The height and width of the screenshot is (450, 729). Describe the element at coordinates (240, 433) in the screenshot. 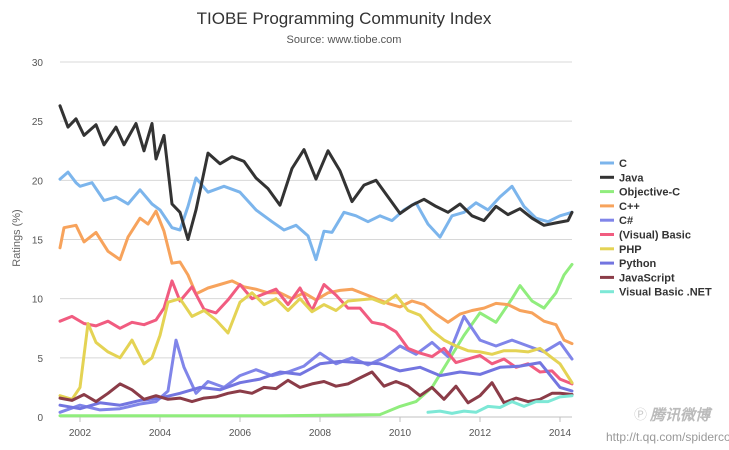

I see `x-tick-label: 2006` at that location.